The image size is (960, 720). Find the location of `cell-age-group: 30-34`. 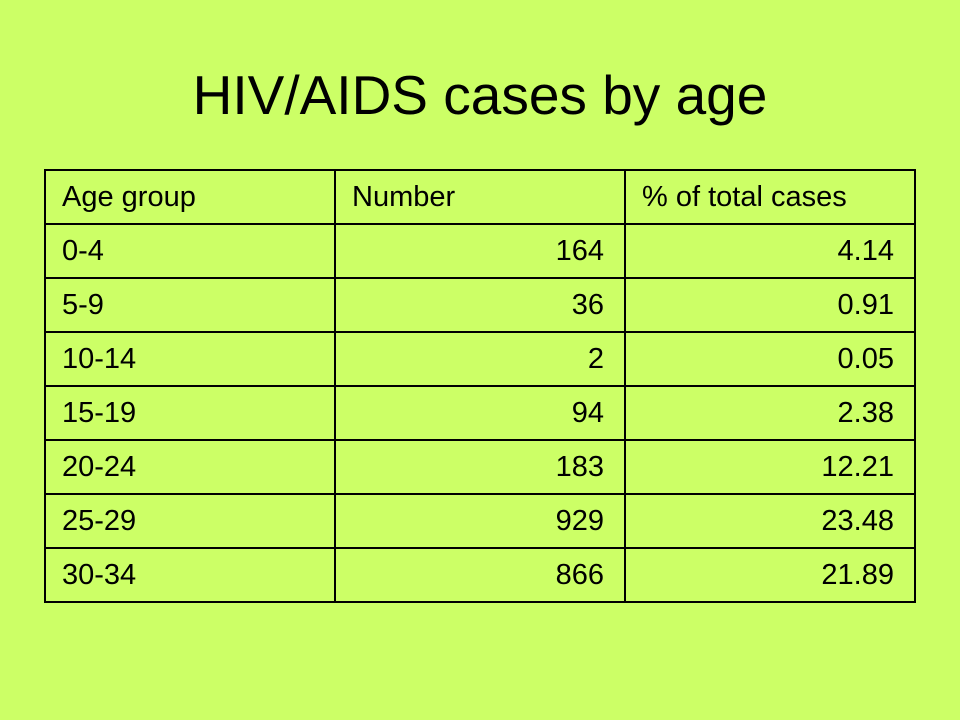

cell-age-group: 30-34 is located at coordinates (190, 575).